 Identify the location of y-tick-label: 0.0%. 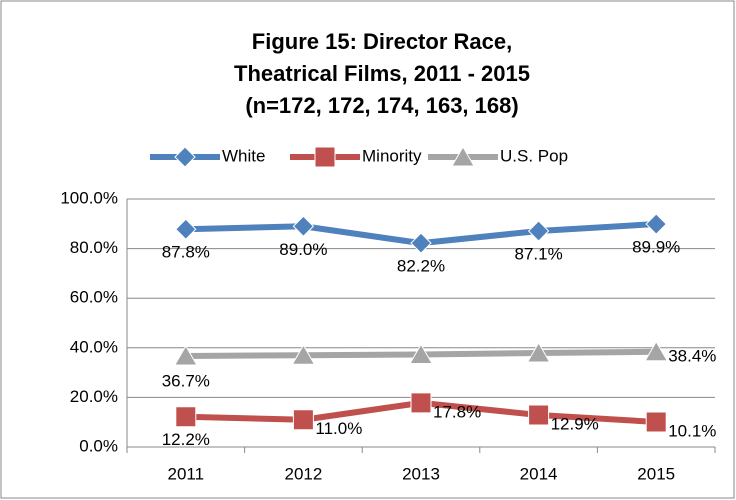
(98, 445).